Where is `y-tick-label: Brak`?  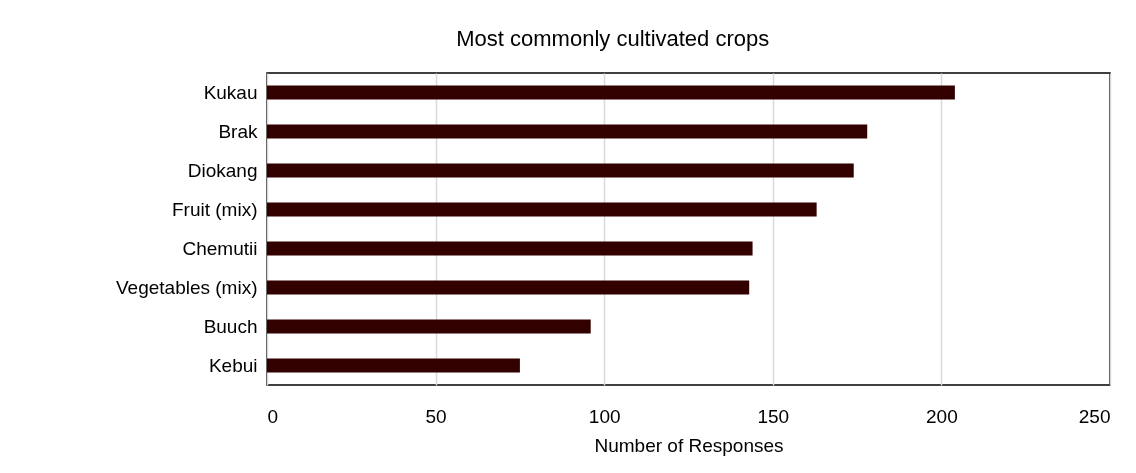 y-tick-label: Brak is located at coordinates (238, 131).